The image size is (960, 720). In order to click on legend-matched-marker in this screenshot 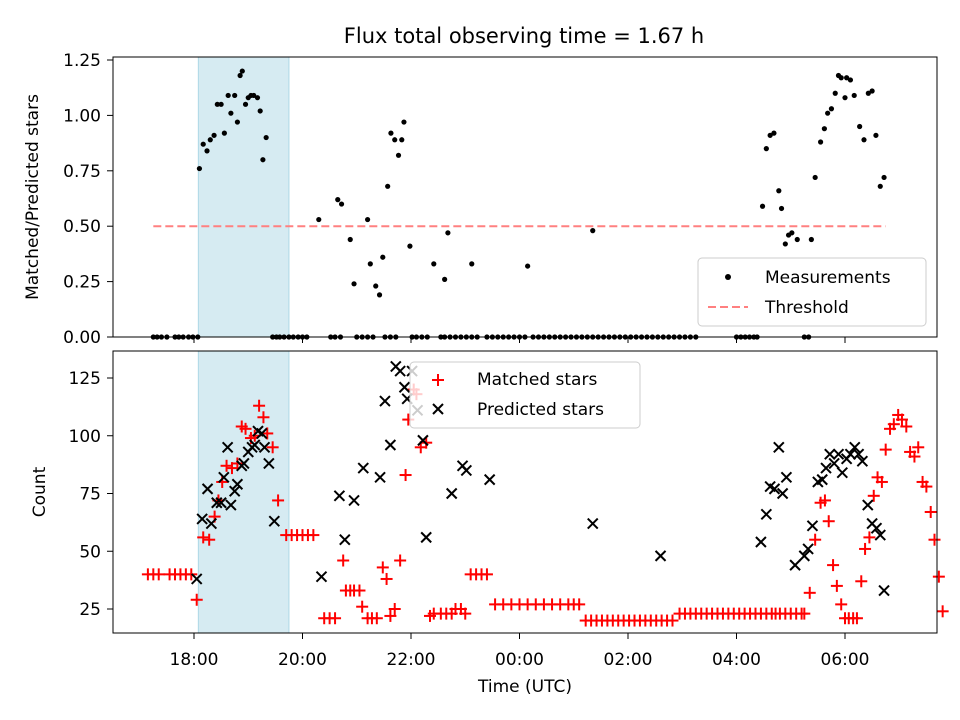, I will do `click(438, 380)`.